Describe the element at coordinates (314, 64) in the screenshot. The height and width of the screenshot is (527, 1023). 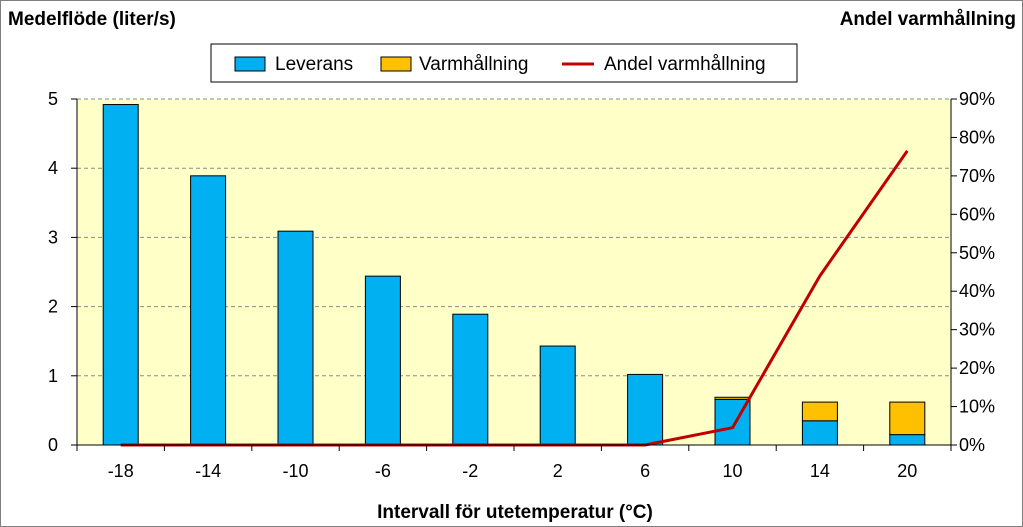
I see `legend-label-leverans: Leverans` at that location.